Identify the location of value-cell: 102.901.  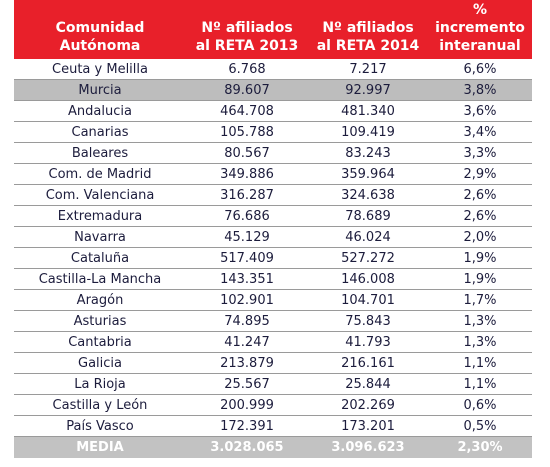
(247, 300).